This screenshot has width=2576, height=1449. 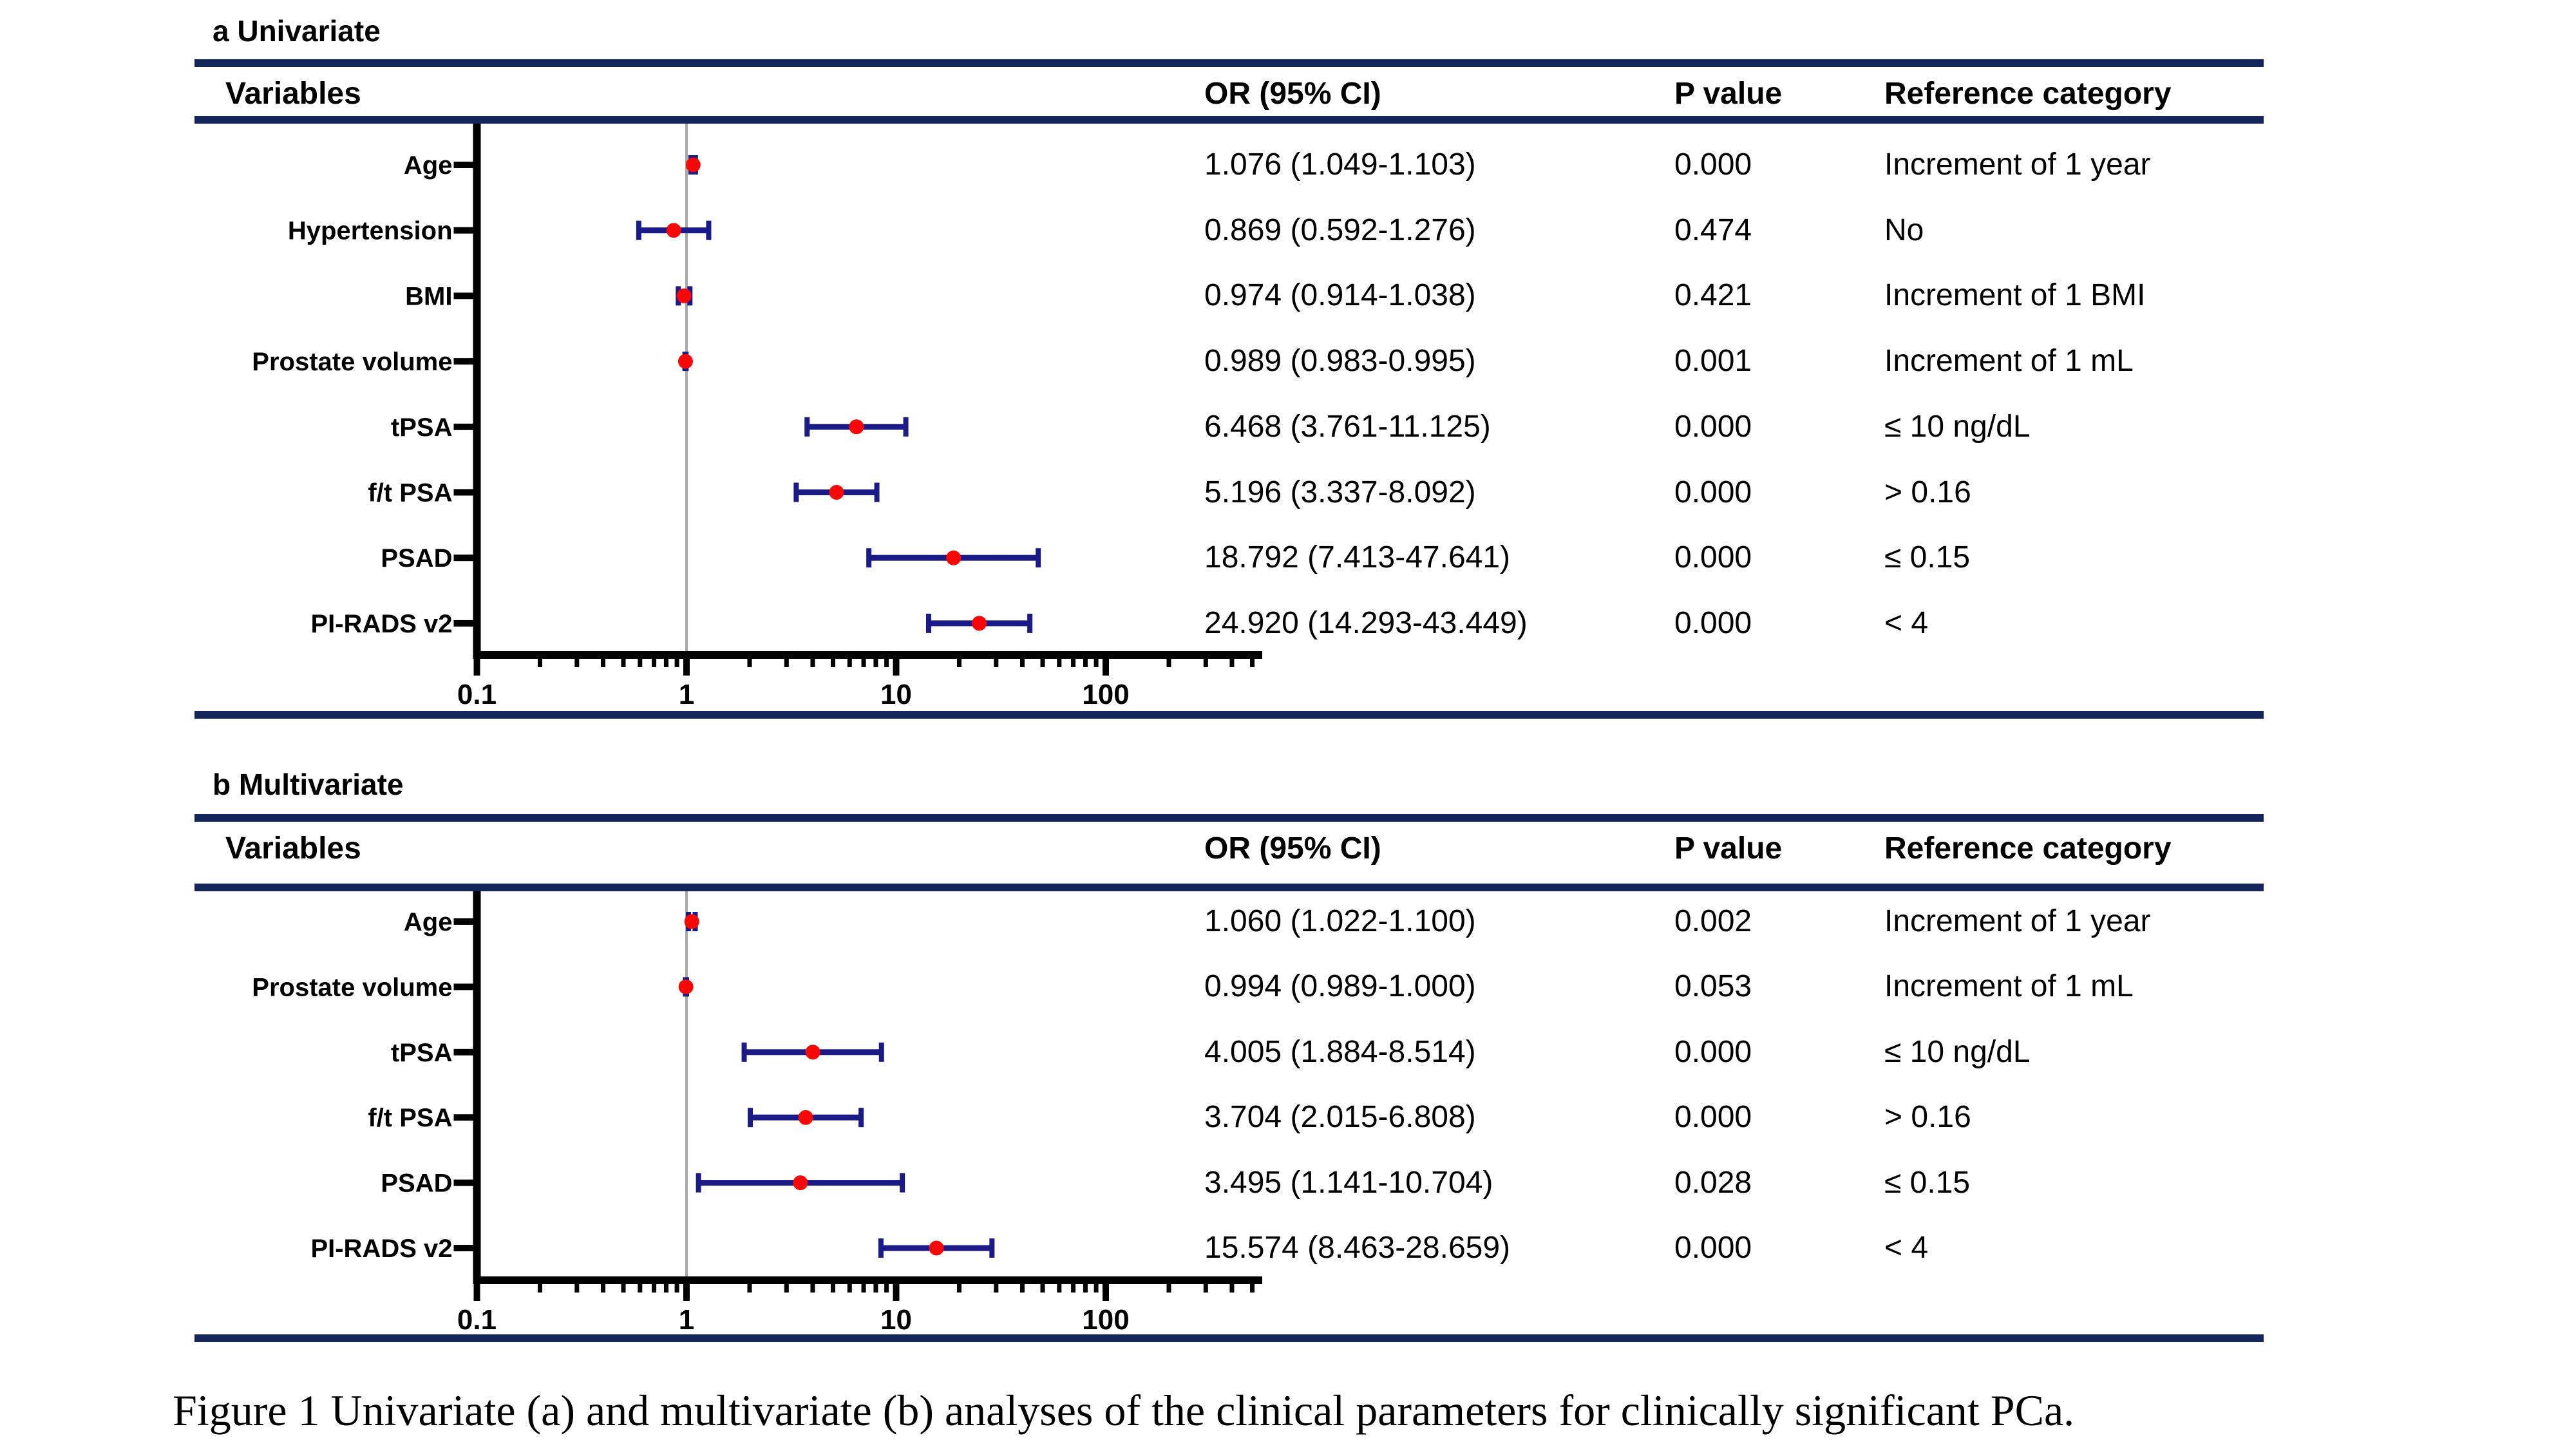 I want to click on reference-line, so click(x=686, y=1083).